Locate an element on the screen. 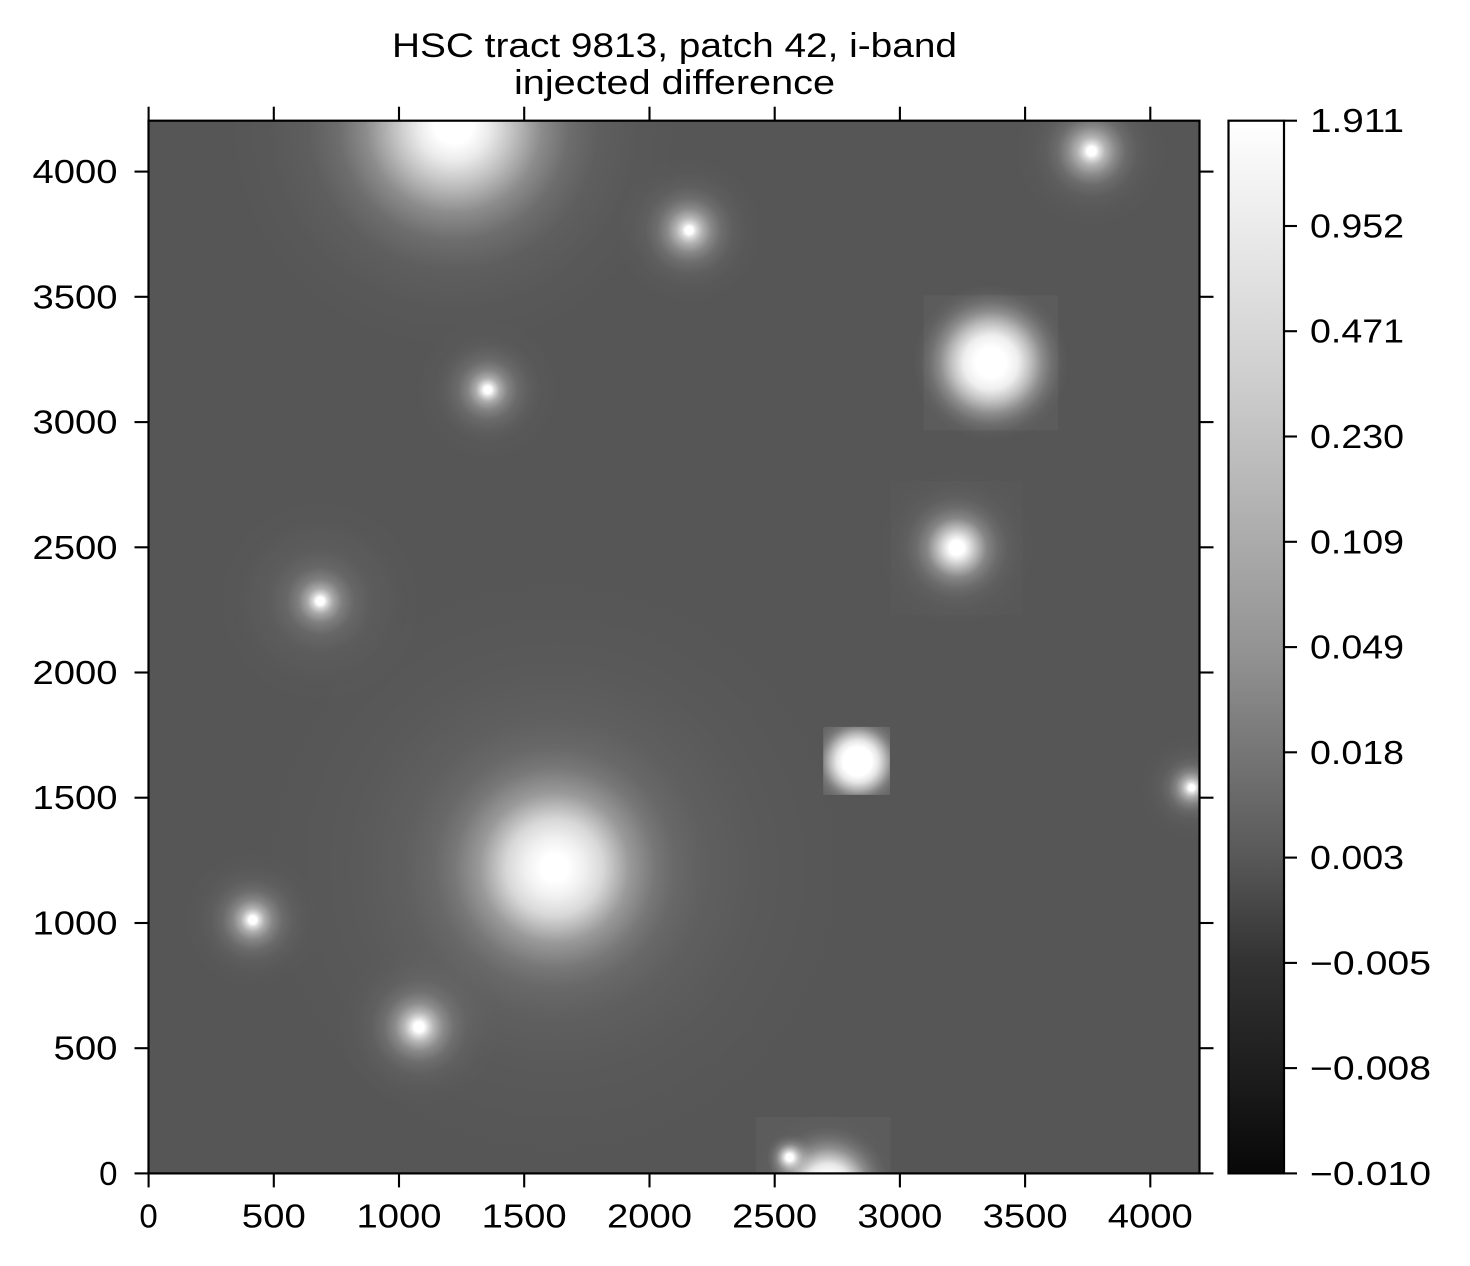 The height and width of the screenshot is (1266, 1470). svg-text:HSC tract 9813, patch 42, i-ba: HSC tract 9813, patch 42, i-band is located at coordinates (674, 46).